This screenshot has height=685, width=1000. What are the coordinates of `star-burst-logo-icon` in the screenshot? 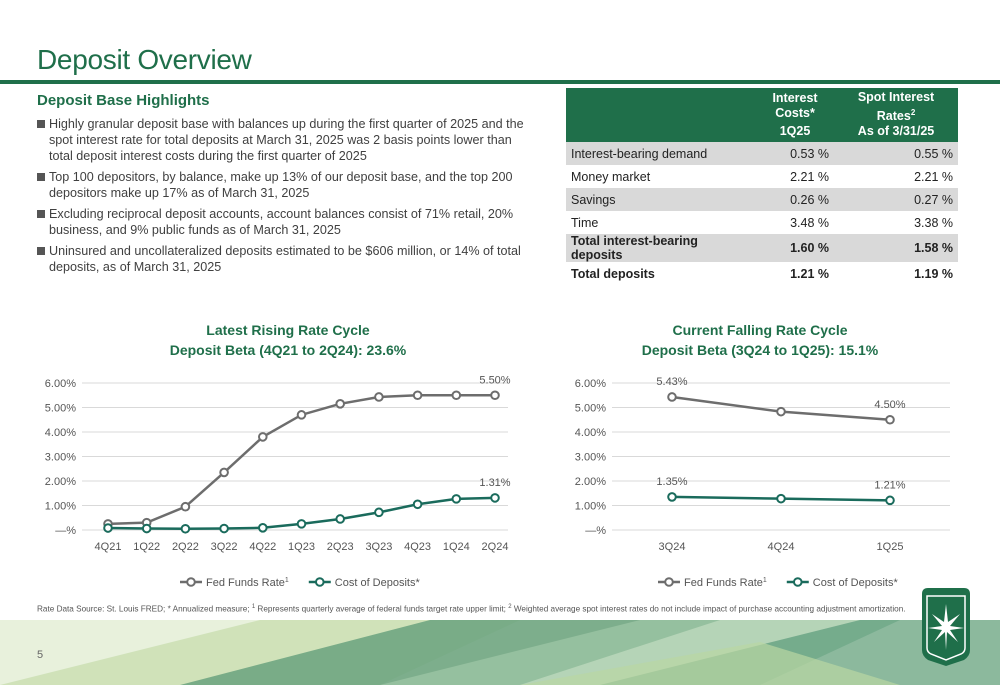 It's located at (946, 627).